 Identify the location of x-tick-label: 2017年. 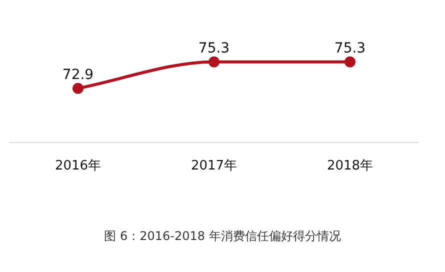
(214, 166).